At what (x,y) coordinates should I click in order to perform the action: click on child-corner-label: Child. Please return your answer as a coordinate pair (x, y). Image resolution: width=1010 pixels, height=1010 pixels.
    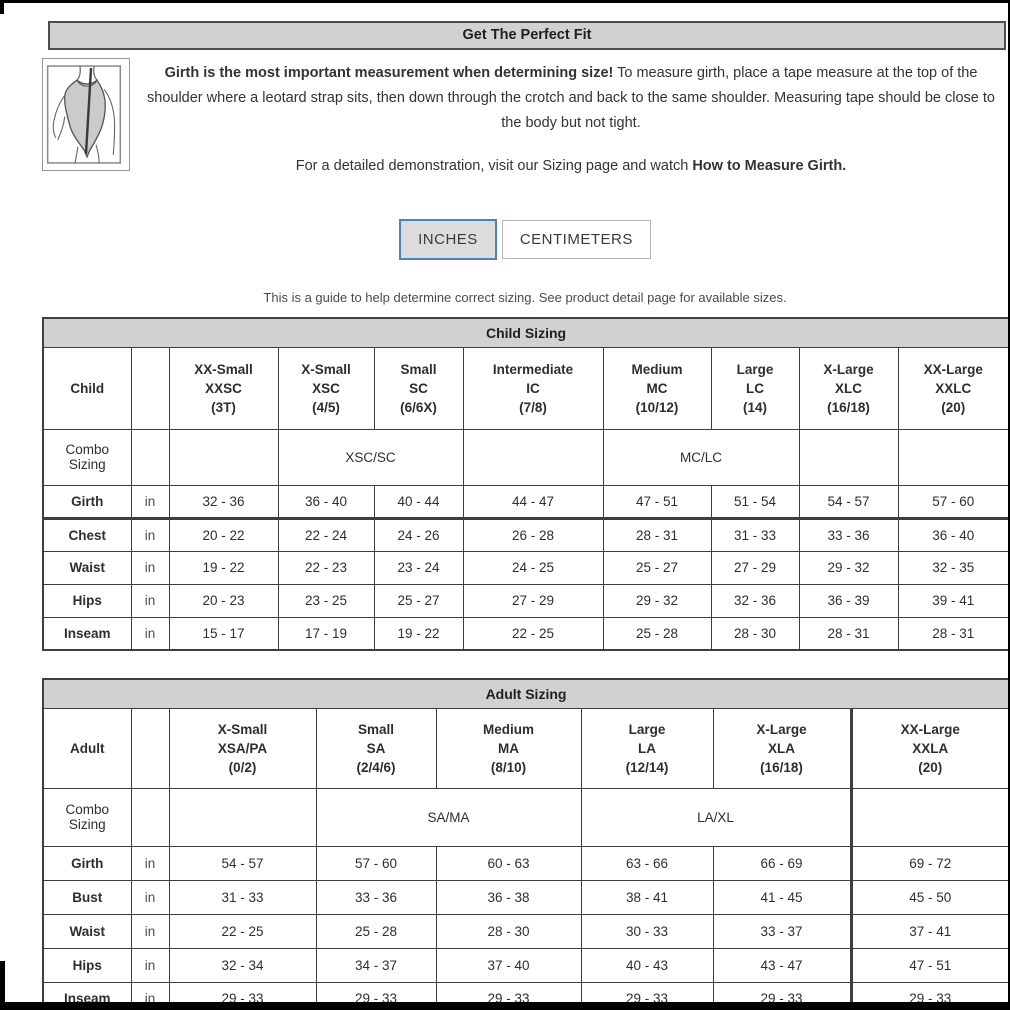
    Looking at the image, I should click on (87, 388).